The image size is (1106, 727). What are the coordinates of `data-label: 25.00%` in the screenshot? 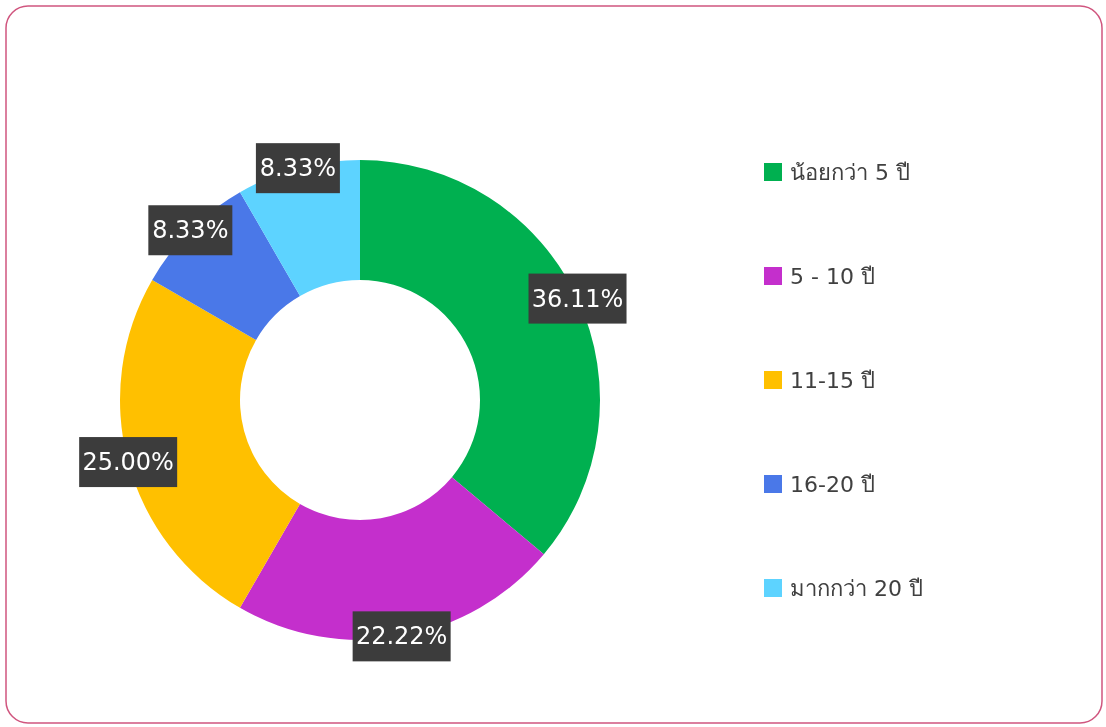 It's located at (128, 462).